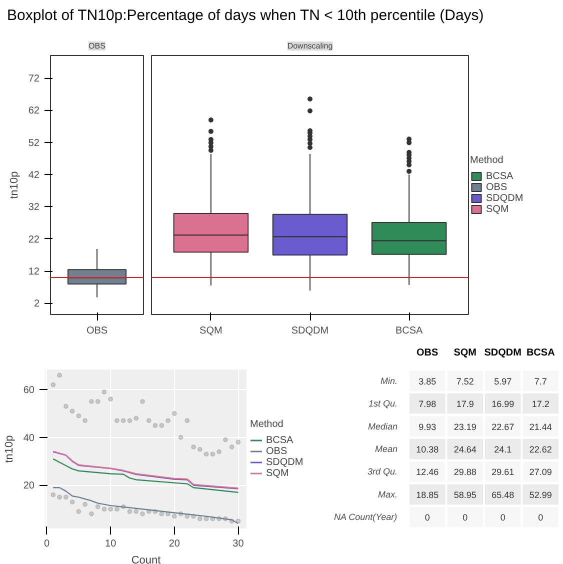 The image size is (563, 564). Describe the element at coordinates (503, 472) in the screenshot. I see `data-label: 29.61` at that location.